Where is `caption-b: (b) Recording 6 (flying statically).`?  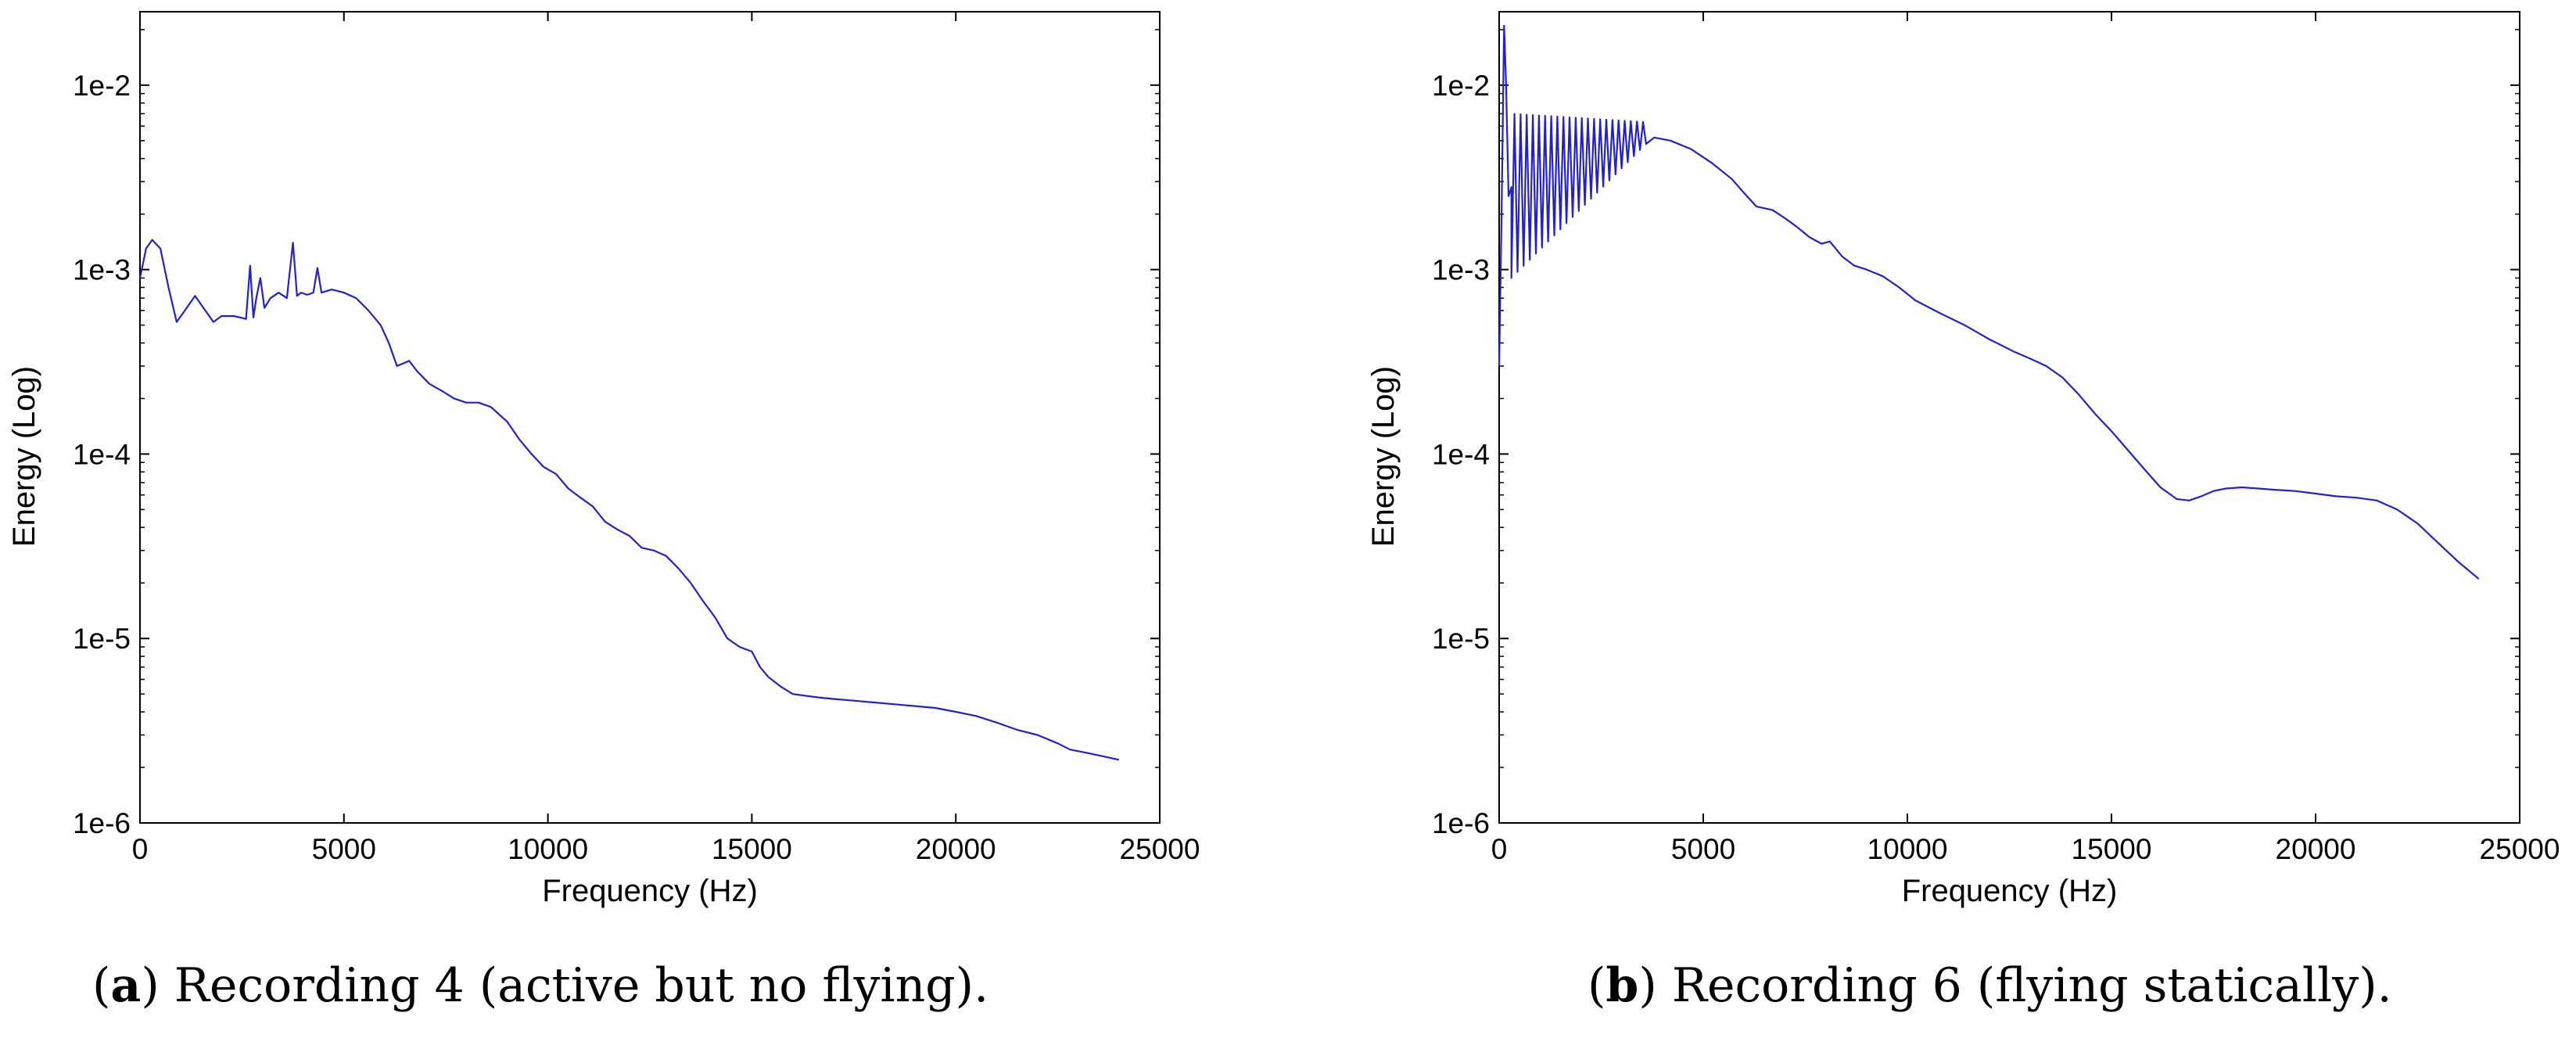
caption-b: (b) Recording 6 (flying statically). is located at coordinates (1990, 985).